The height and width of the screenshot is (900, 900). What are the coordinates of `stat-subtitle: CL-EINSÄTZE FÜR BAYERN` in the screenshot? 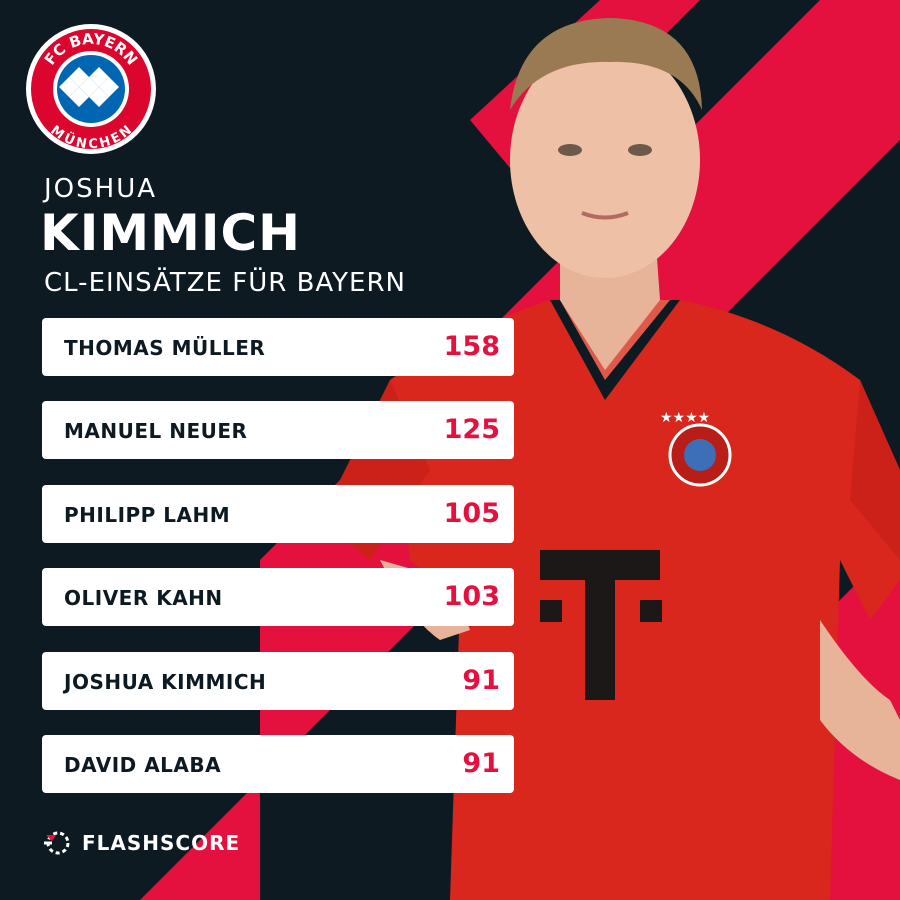 It's located at (225, 283).